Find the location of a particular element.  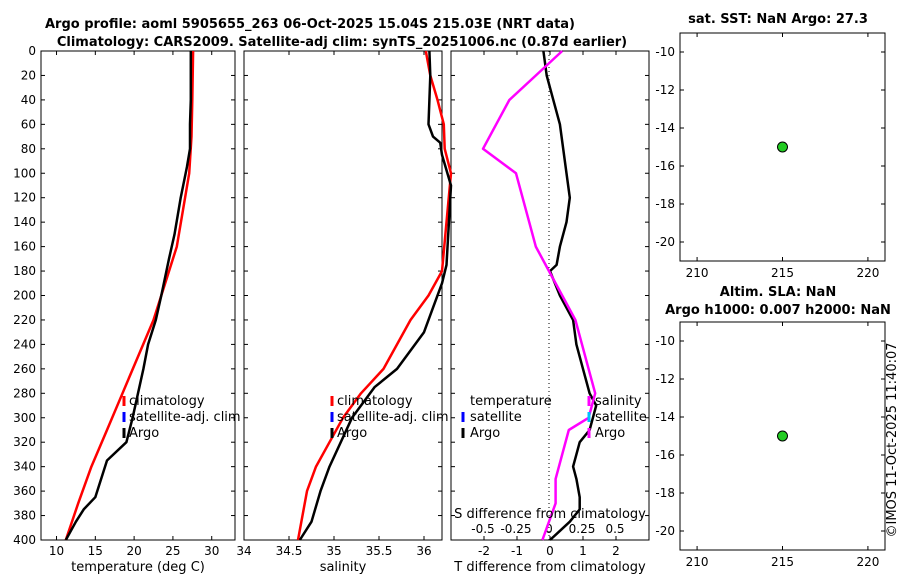

depth-tick-label: 260 is located at coordinates (24, 369).